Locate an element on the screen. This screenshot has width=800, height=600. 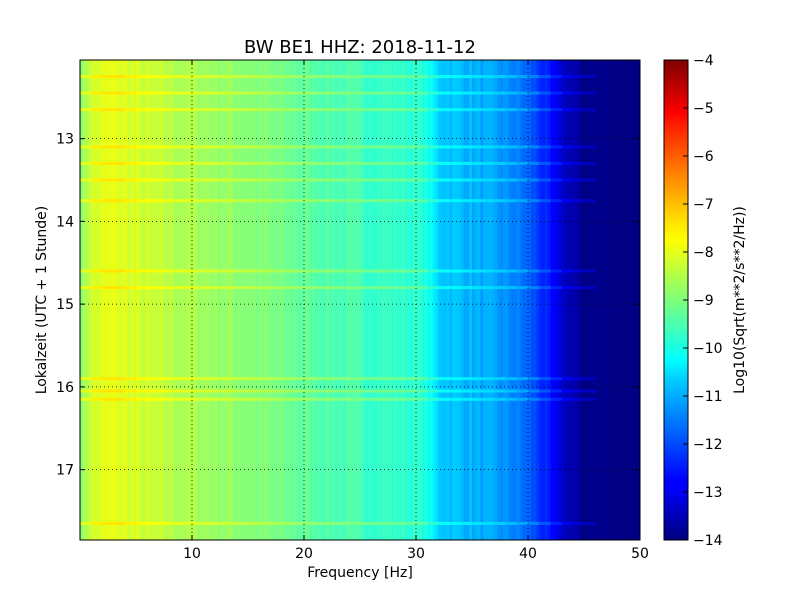
x-tick-label: 10 is located at coordinates (192, 554).